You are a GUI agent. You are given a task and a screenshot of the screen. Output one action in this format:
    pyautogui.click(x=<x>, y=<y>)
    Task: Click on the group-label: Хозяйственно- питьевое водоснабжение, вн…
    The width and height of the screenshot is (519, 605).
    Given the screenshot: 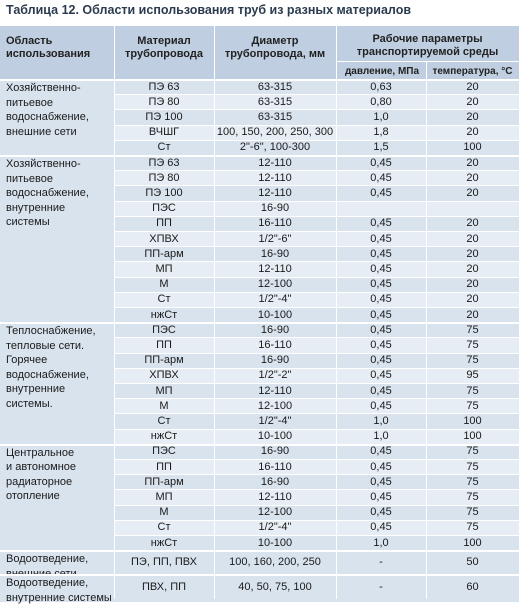 What is the action you would take?
    pyautogui.click(x=47, y=110)
    